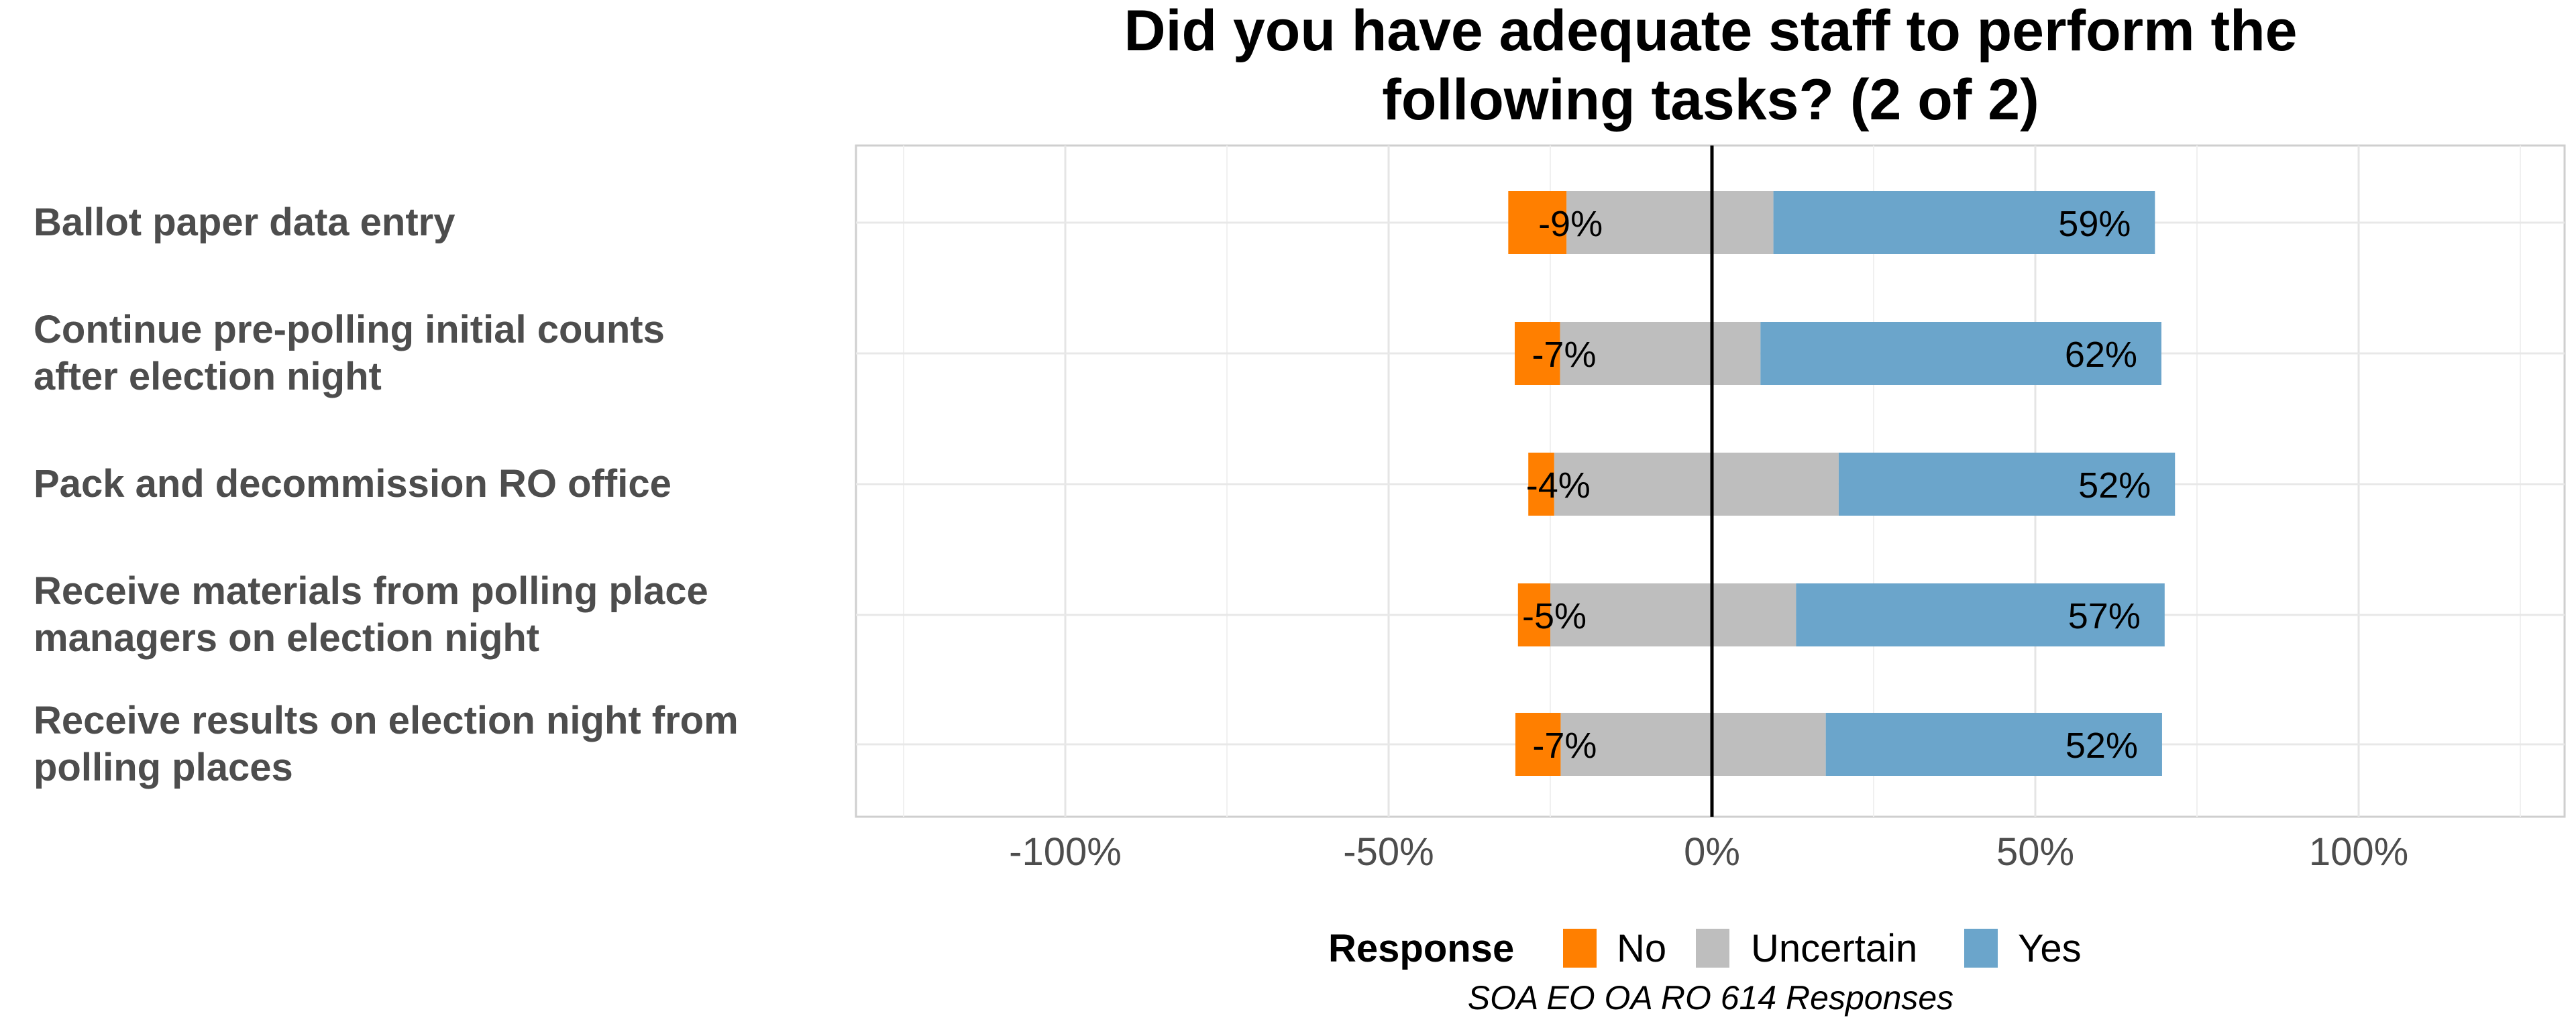  I want to click on data-label-yes: 59%, so click(2094, 224).